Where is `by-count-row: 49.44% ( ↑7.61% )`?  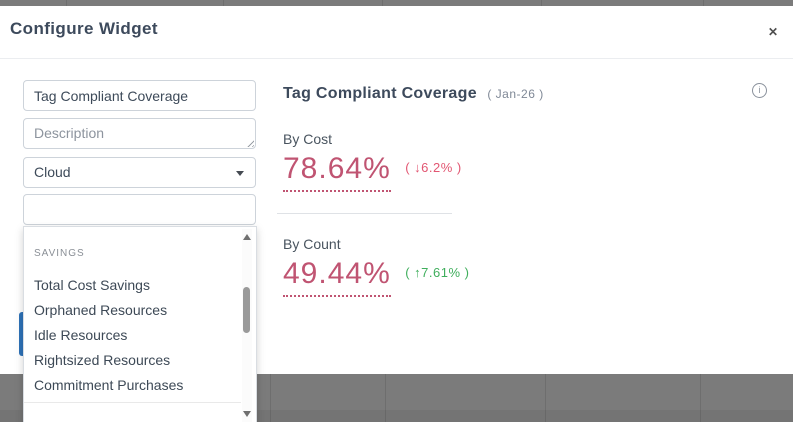
by-count-row: 49.44% ( ↑7.61% ) is located at coordinates (376, 277).